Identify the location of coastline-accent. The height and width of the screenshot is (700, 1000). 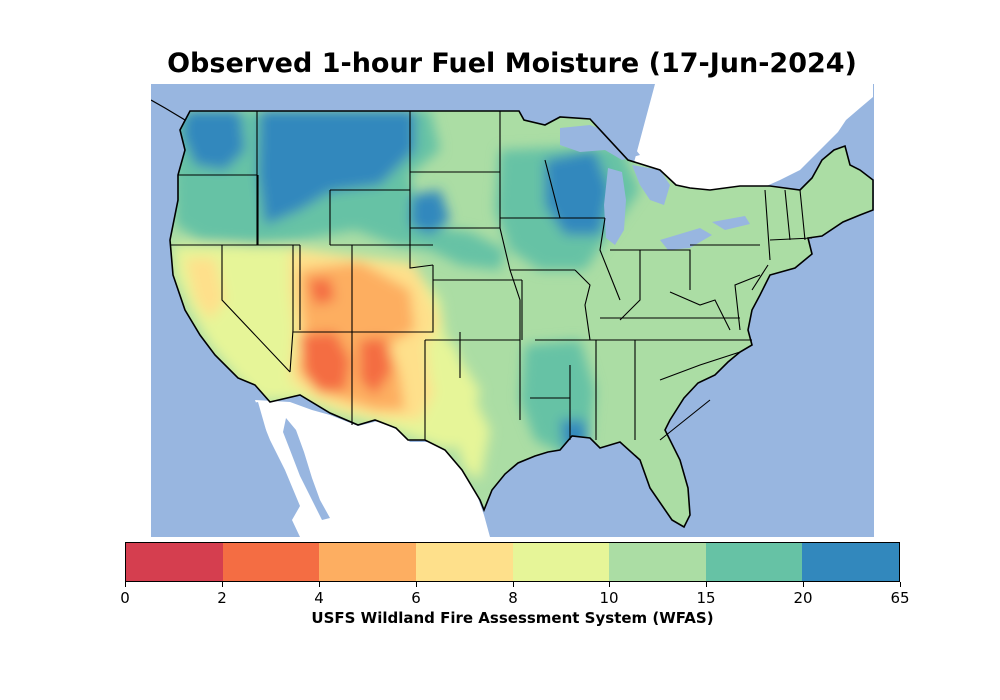
(168, 115).